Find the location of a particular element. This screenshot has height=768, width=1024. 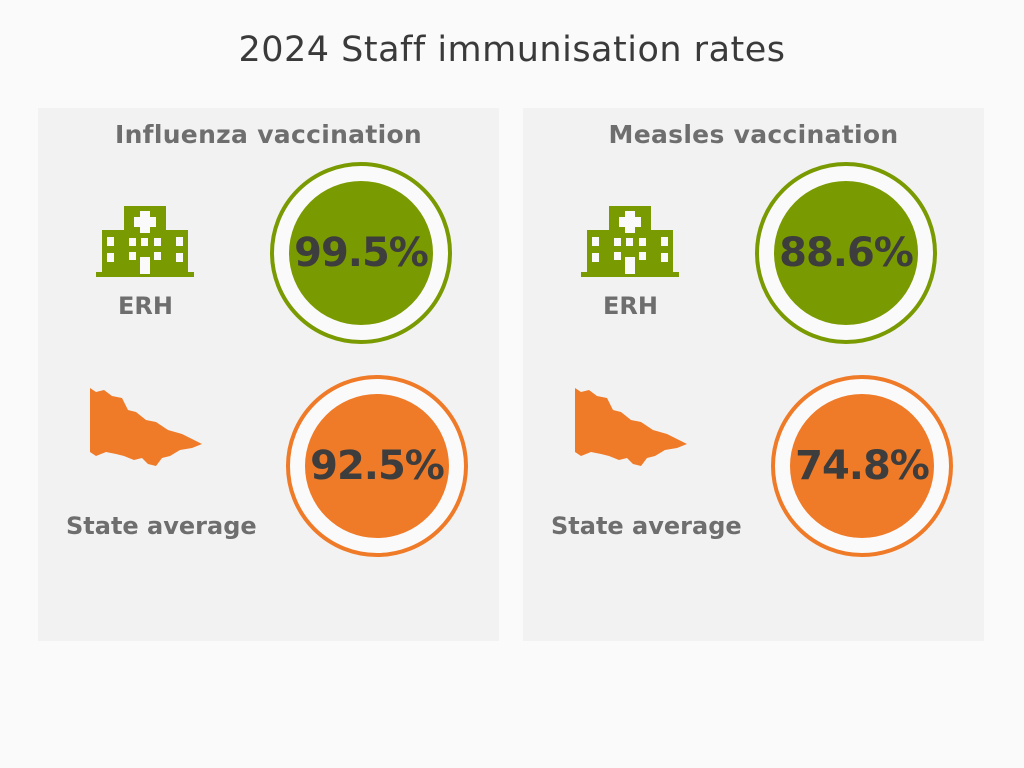

site-rate-ring: 99.5% is located at coordinates (361, 253).